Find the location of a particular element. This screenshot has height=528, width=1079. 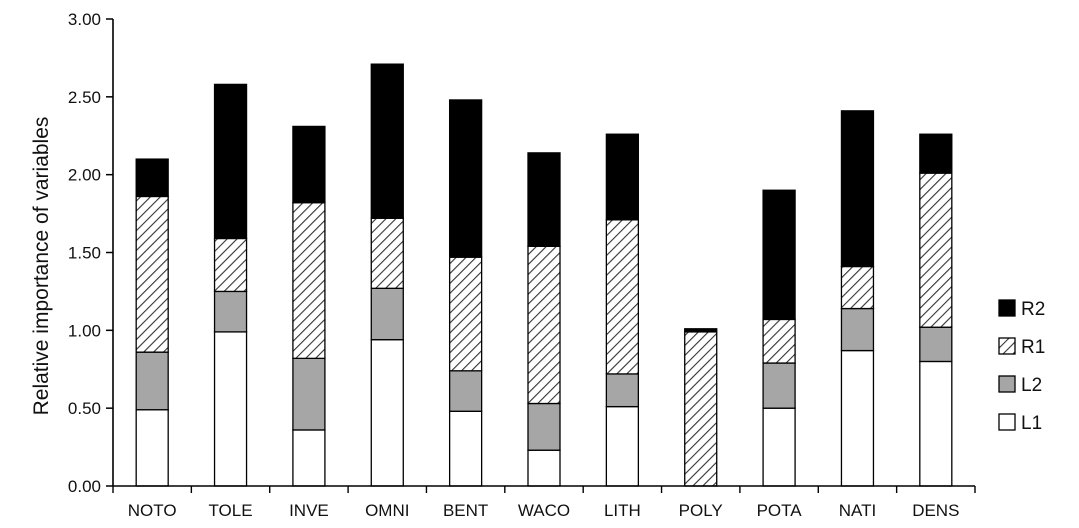

y-axis-ticks: 0.00 0.50 1.00 1.50 2.00 2.50 3.00 is located at coordinates (90, 253).